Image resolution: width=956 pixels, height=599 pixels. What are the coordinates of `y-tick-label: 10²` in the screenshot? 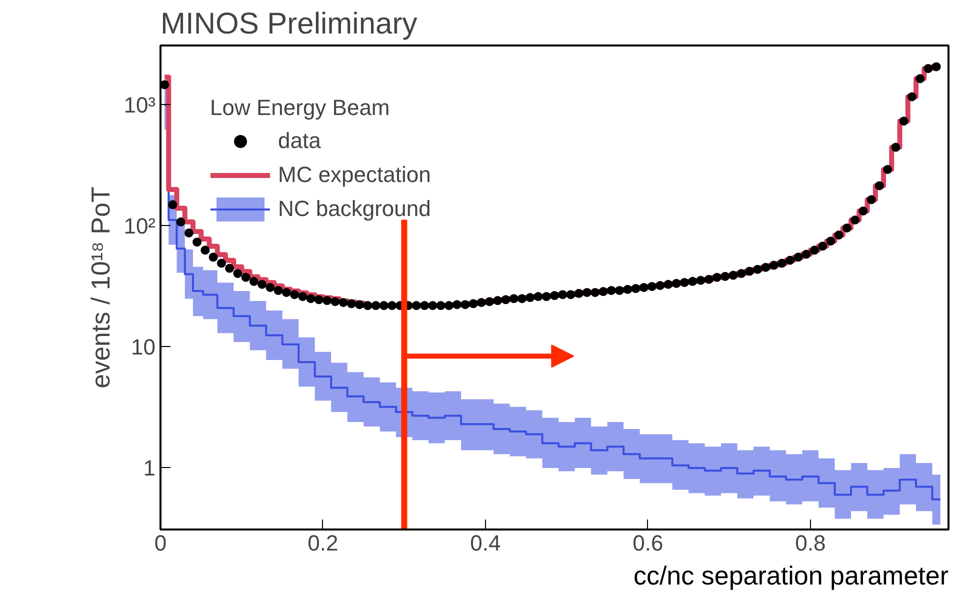 It's located at (140, 225).